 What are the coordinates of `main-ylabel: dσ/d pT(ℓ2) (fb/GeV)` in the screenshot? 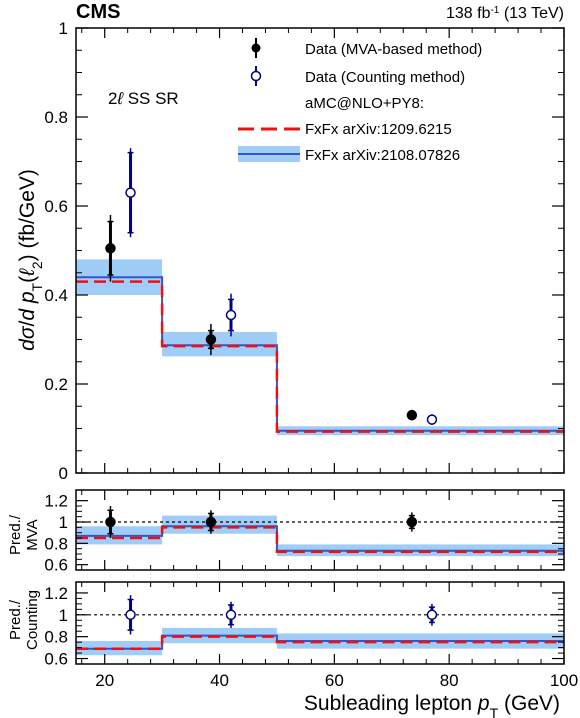 It's located at (30, 260).